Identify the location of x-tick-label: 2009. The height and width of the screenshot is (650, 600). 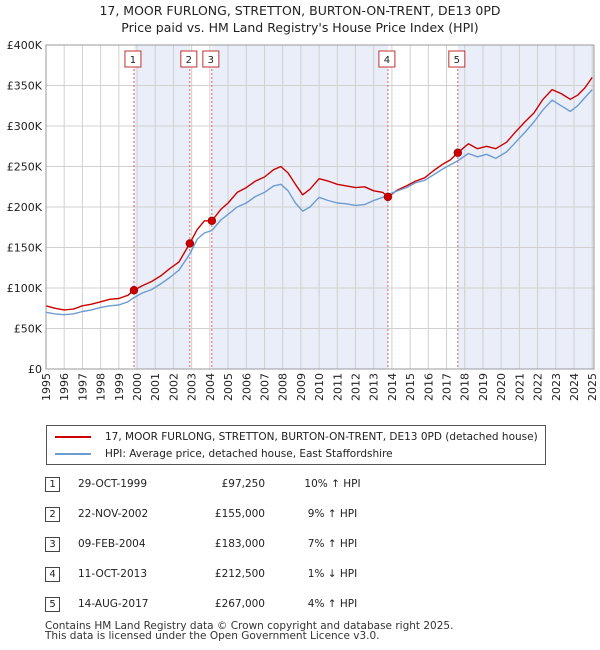
(301, 387).